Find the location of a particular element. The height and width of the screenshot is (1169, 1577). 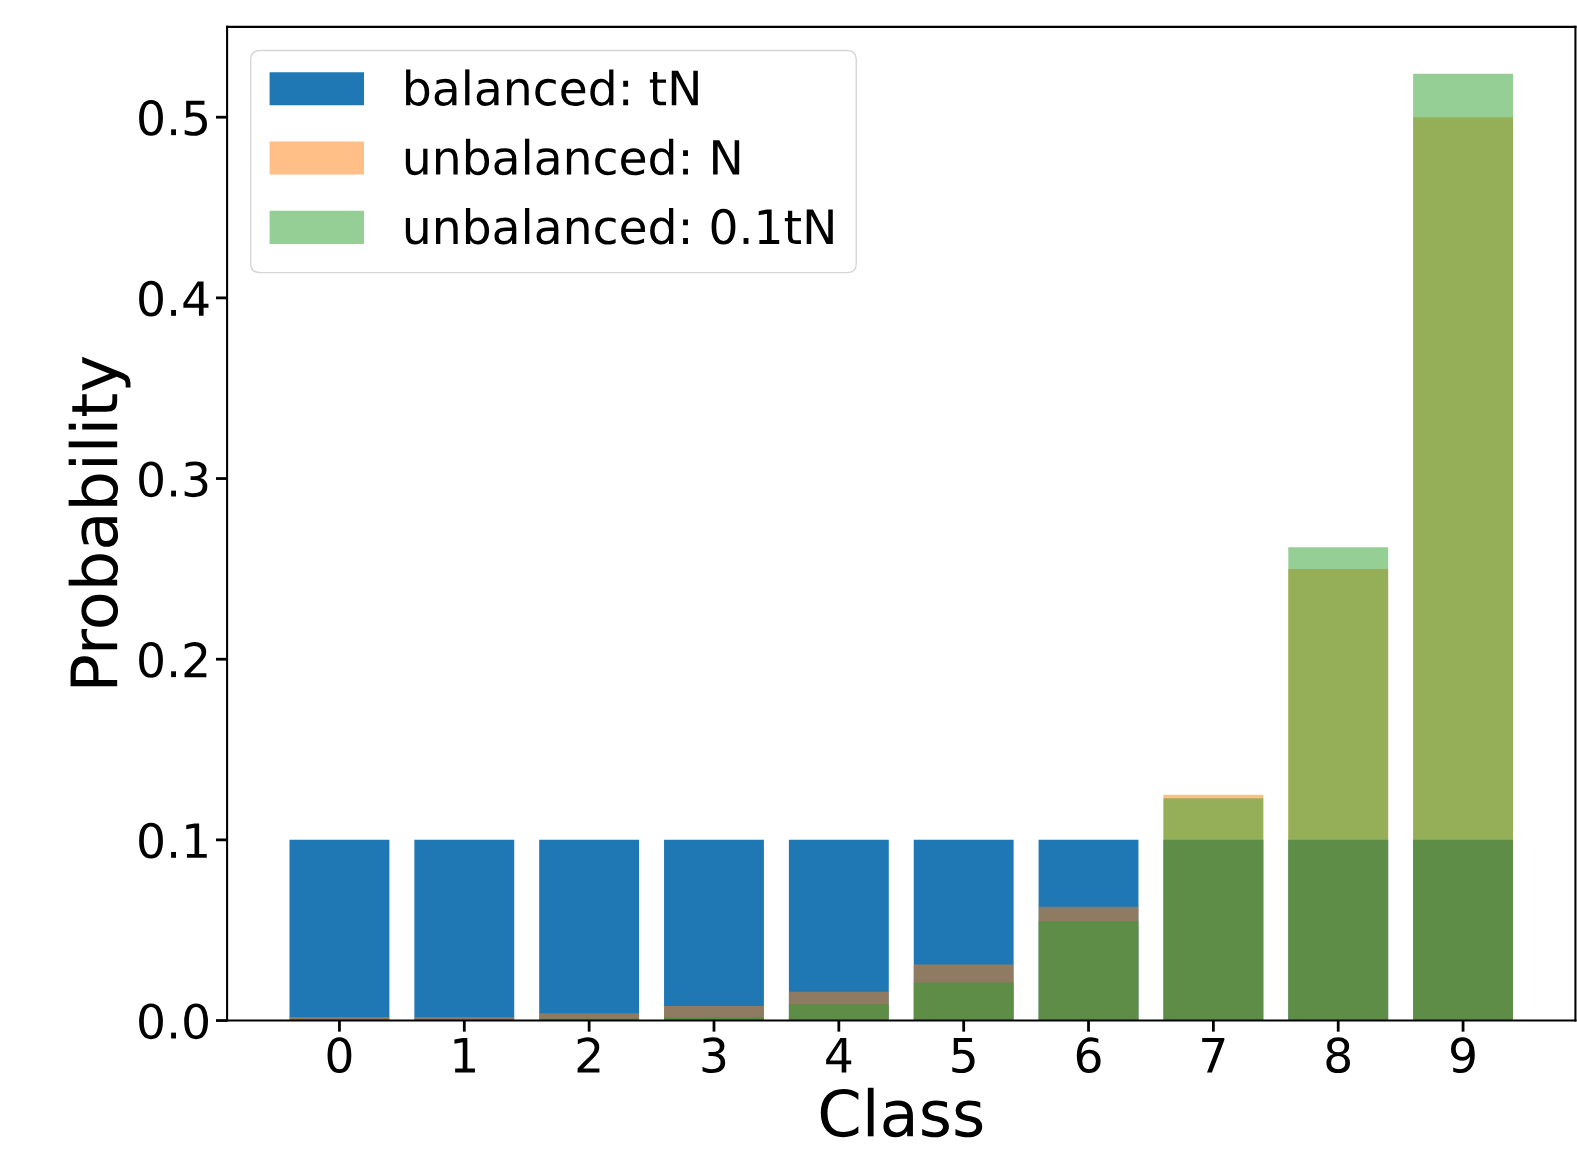

x-tick-label: 6 is located at coordinates (1088, 1055).